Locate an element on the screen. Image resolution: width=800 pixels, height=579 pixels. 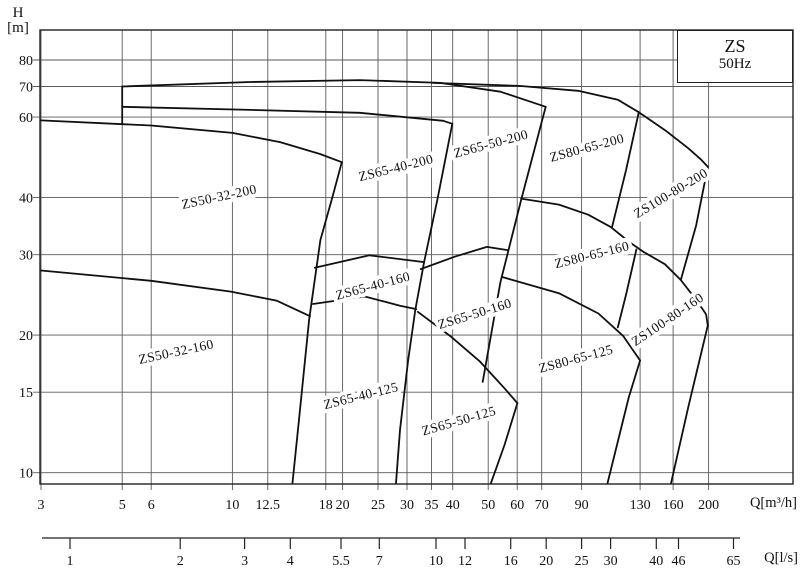
pump-label: ZS65-40-200 is located at coordinates (396, 167).